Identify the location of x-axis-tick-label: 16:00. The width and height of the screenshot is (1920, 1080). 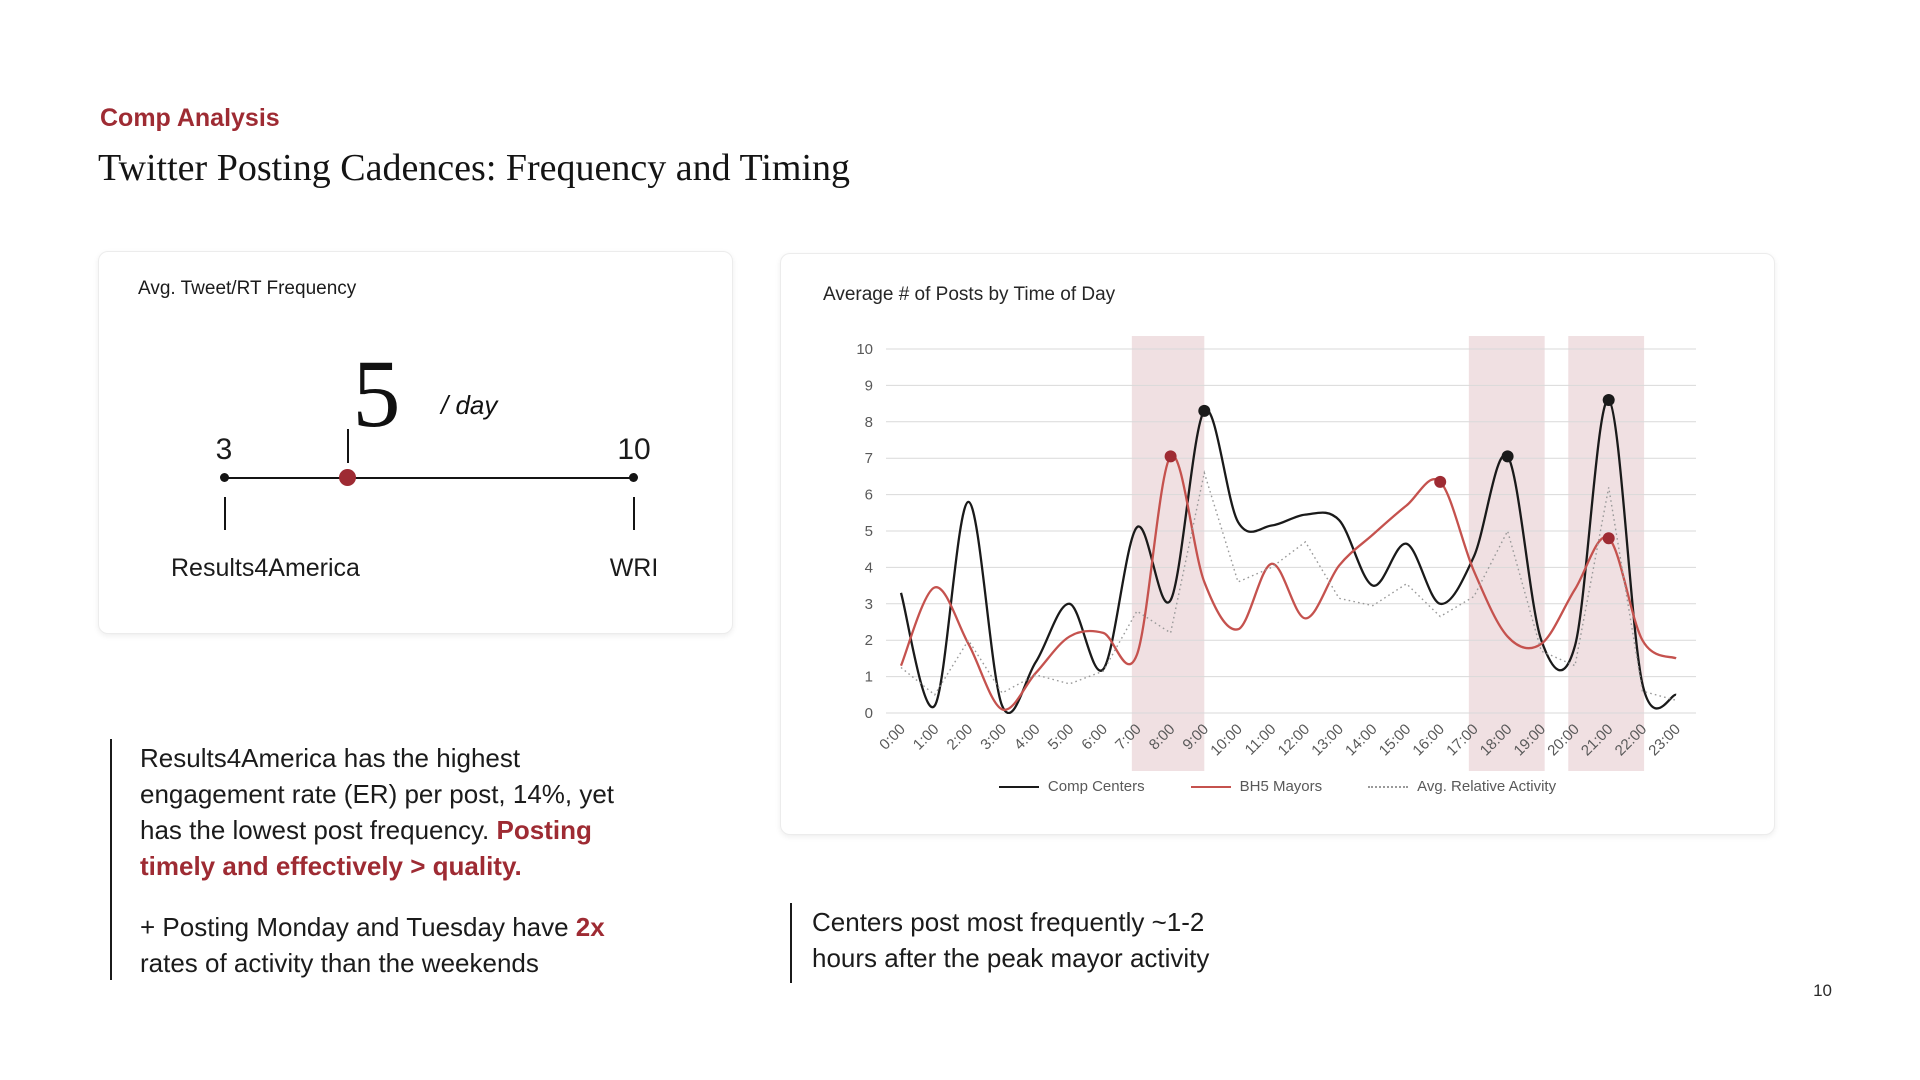
(1428, 740).